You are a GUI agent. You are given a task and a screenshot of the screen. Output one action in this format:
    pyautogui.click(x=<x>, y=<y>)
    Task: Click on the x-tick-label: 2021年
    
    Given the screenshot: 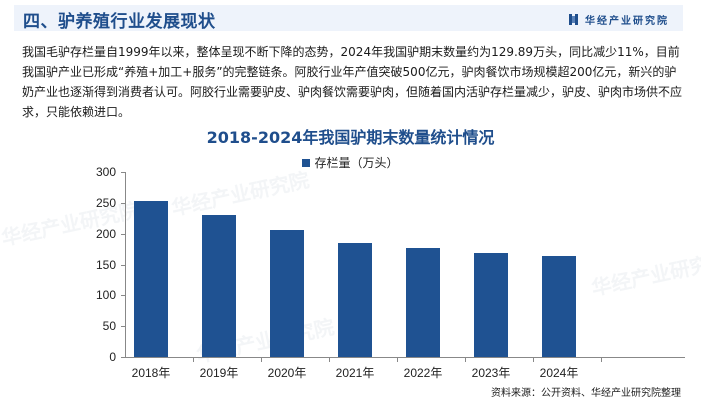 What is the action you would take?
    pyautogui.click(x=355, y=373)
    